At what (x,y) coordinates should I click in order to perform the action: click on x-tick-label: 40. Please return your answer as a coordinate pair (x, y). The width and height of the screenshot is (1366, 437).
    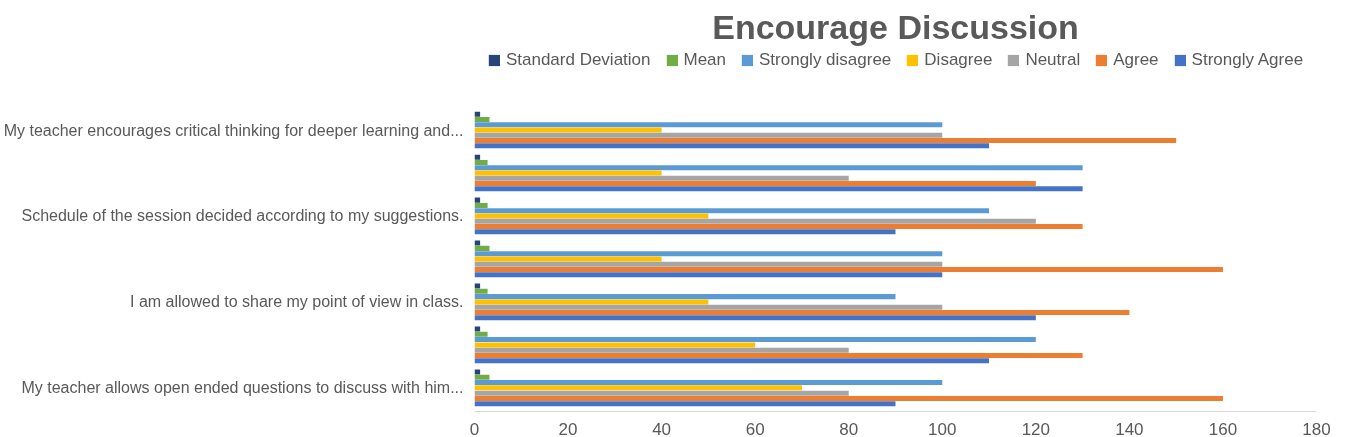
    Looking at the image, I should click on (662, 428).